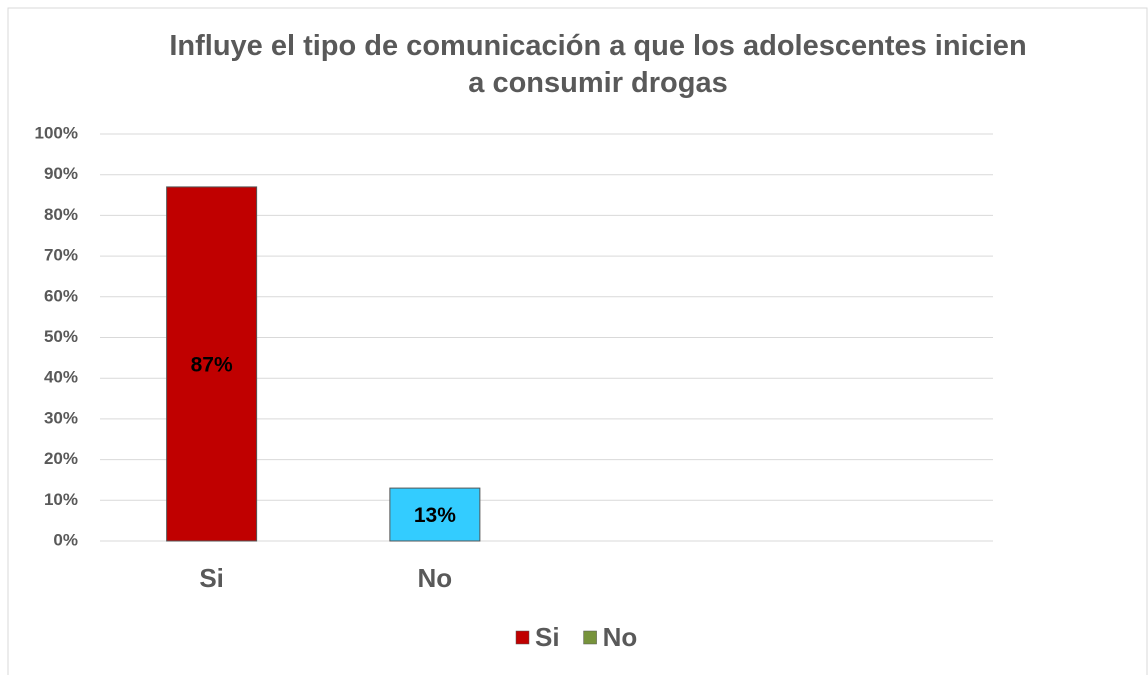 The height and width of the screenshot is (675, 1148). What do you see at coordinates (620, 637) in the screenshot?
I see `legend-label: No` at bounding box center [620, 637].